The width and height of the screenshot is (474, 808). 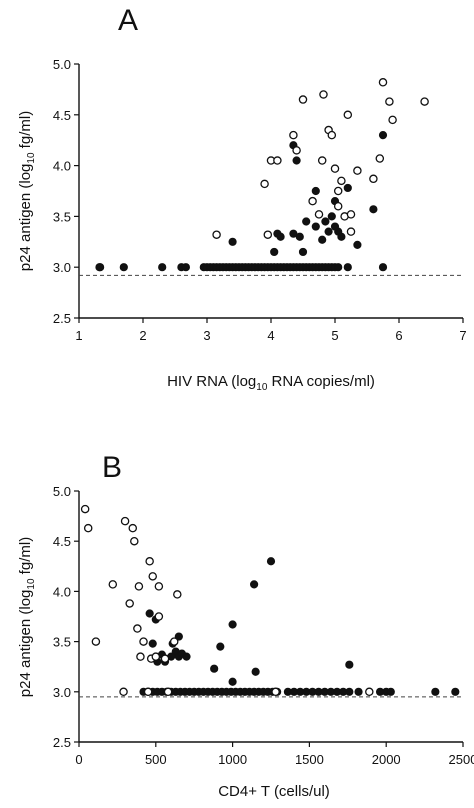 I want to click on panel-letter-a: A, so click(x=128, y=20).